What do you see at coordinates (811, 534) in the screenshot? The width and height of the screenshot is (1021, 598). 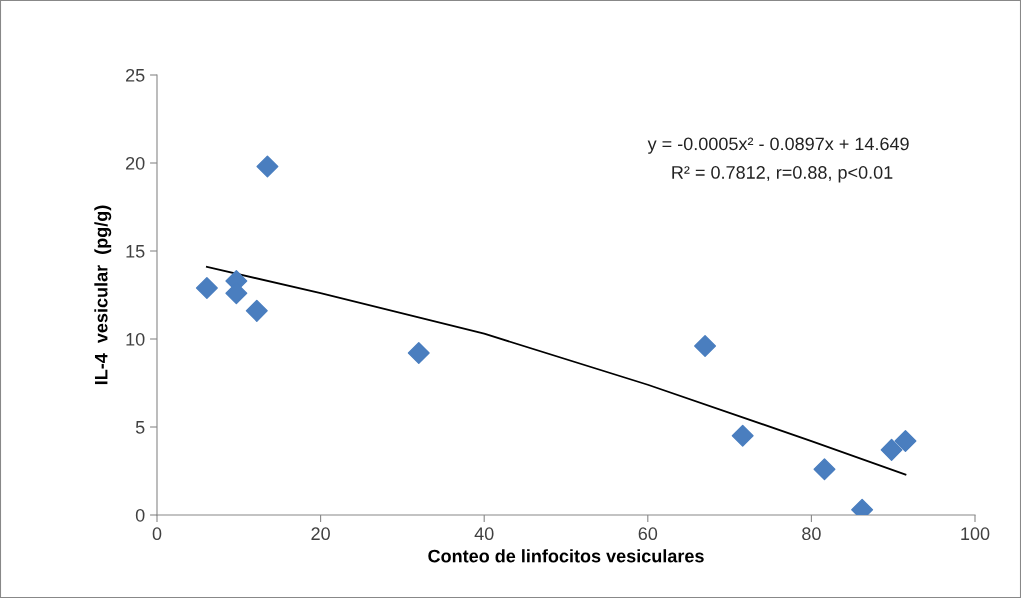 I see `x-tick-label: 80` at bounding box center [811, 534].